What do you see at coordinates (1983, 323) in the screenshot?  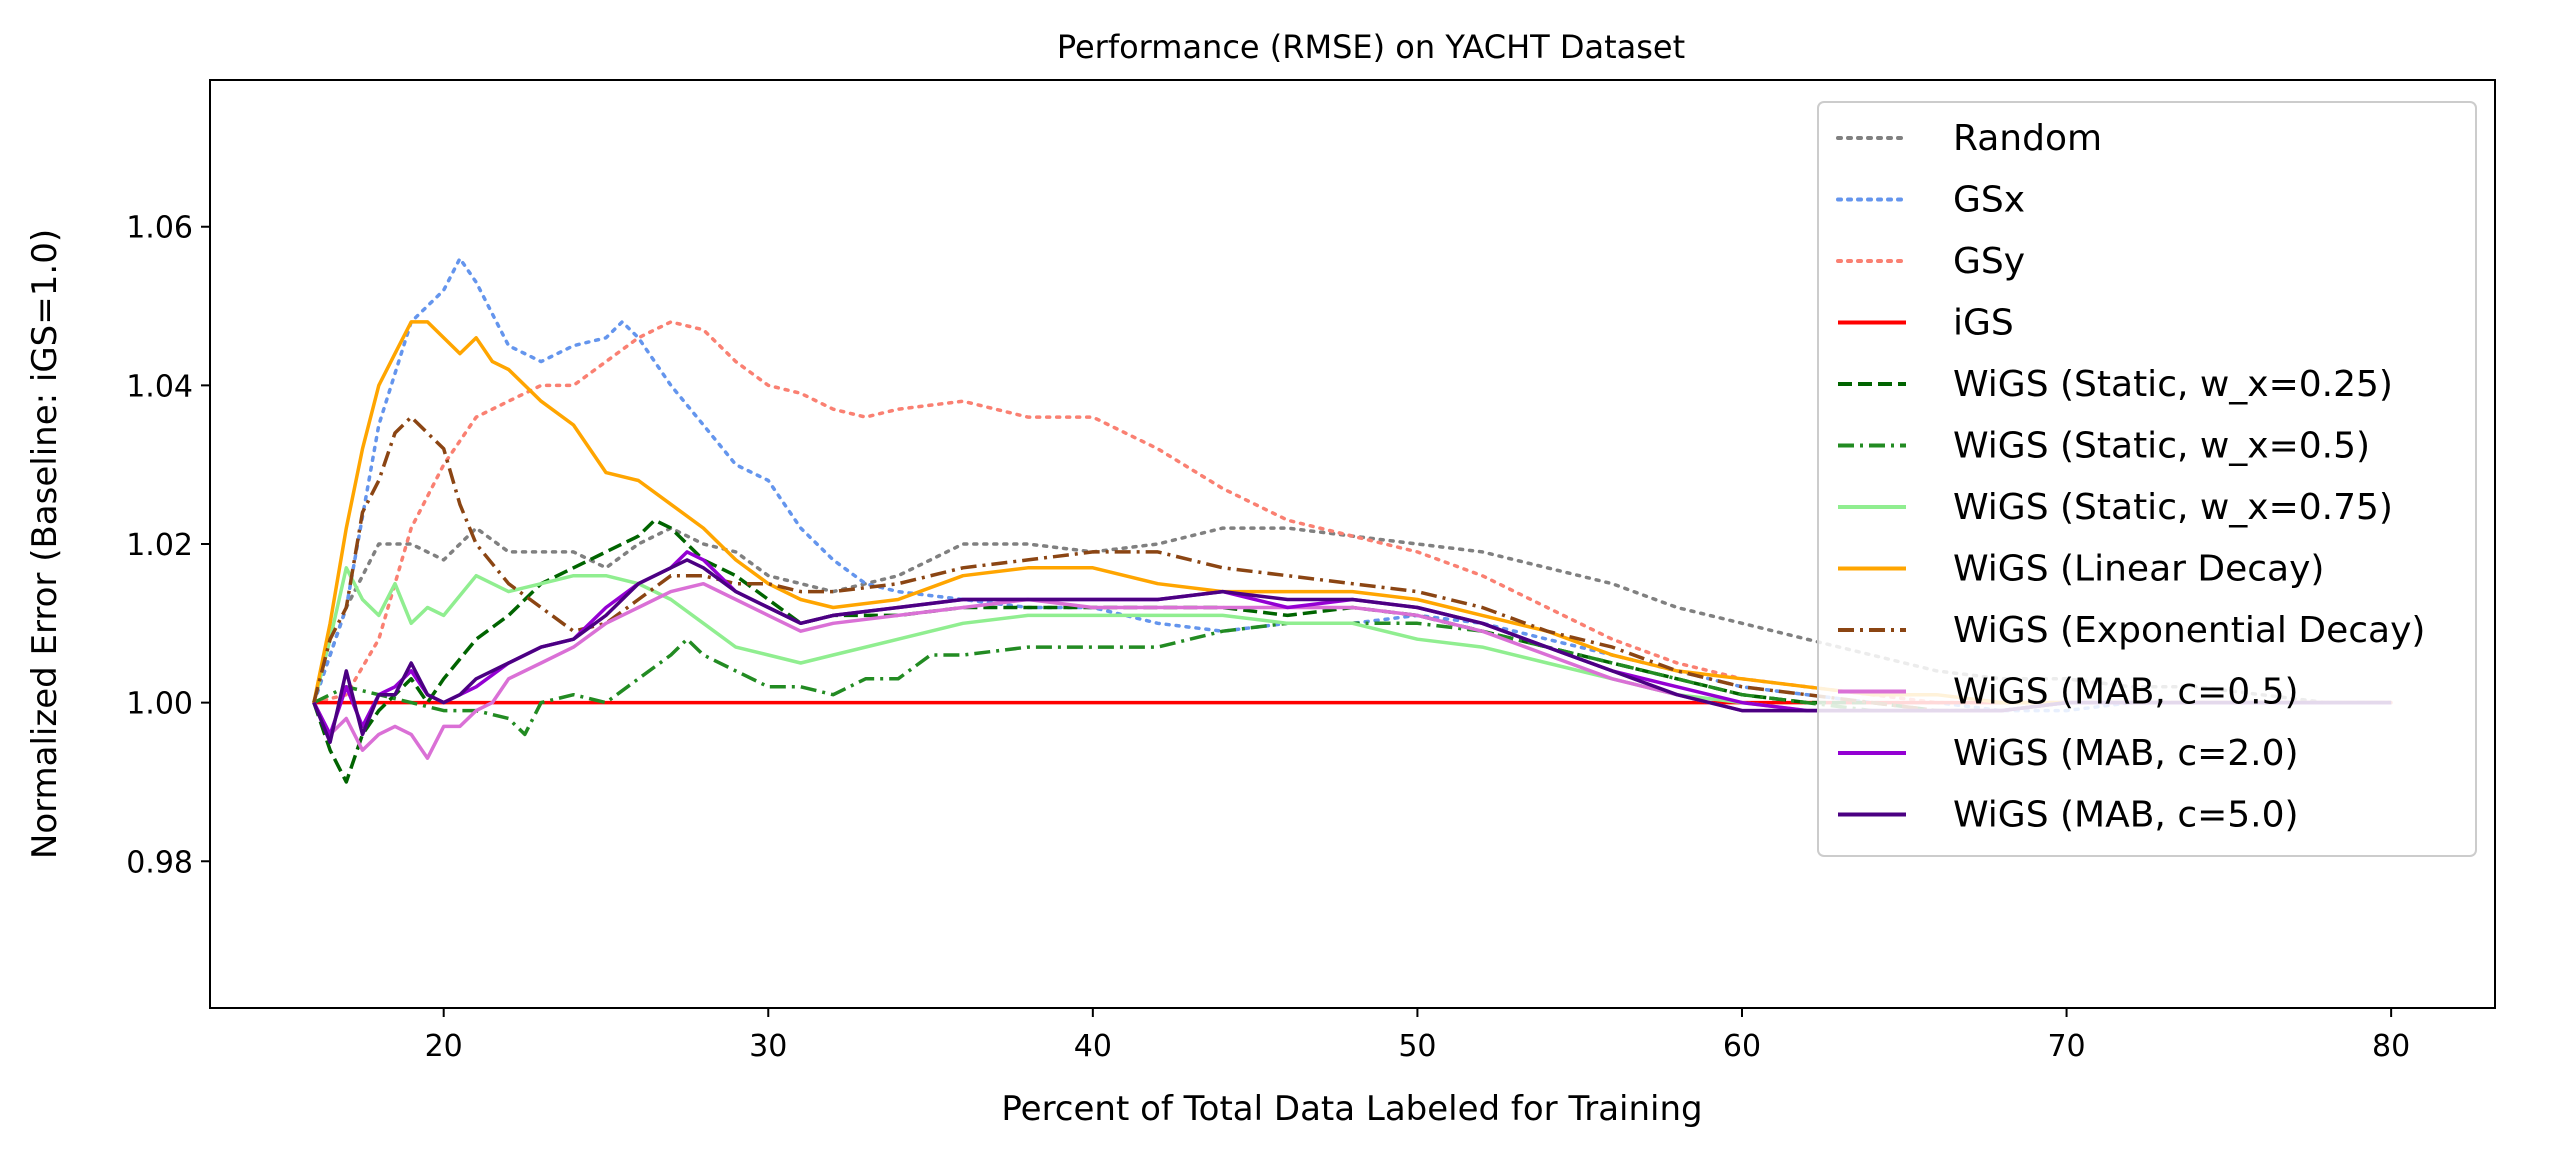 I see `legend-label: iGS` at bounding box center [1983, 323].